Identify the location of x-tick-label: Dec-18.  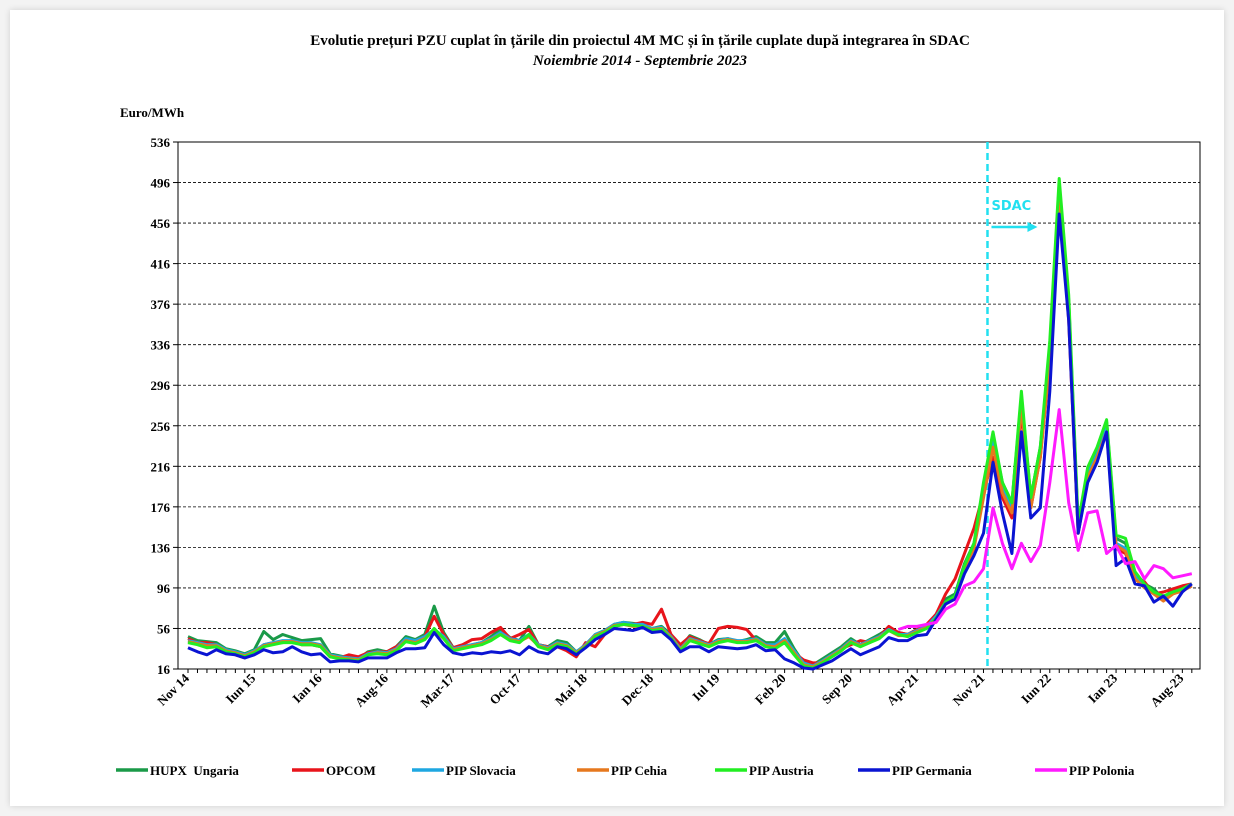
(637, 689).